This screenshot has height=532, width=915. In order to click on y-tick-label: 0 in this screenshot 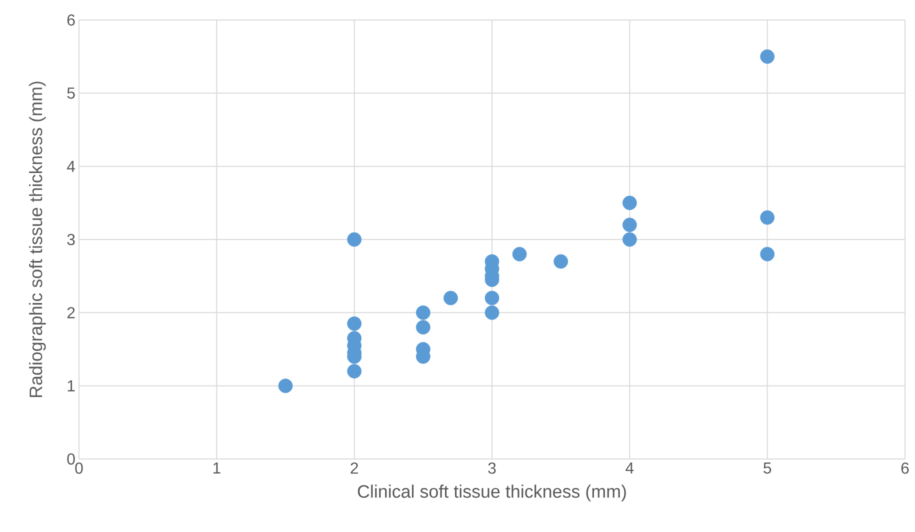, I will do `click(71, 459)`.